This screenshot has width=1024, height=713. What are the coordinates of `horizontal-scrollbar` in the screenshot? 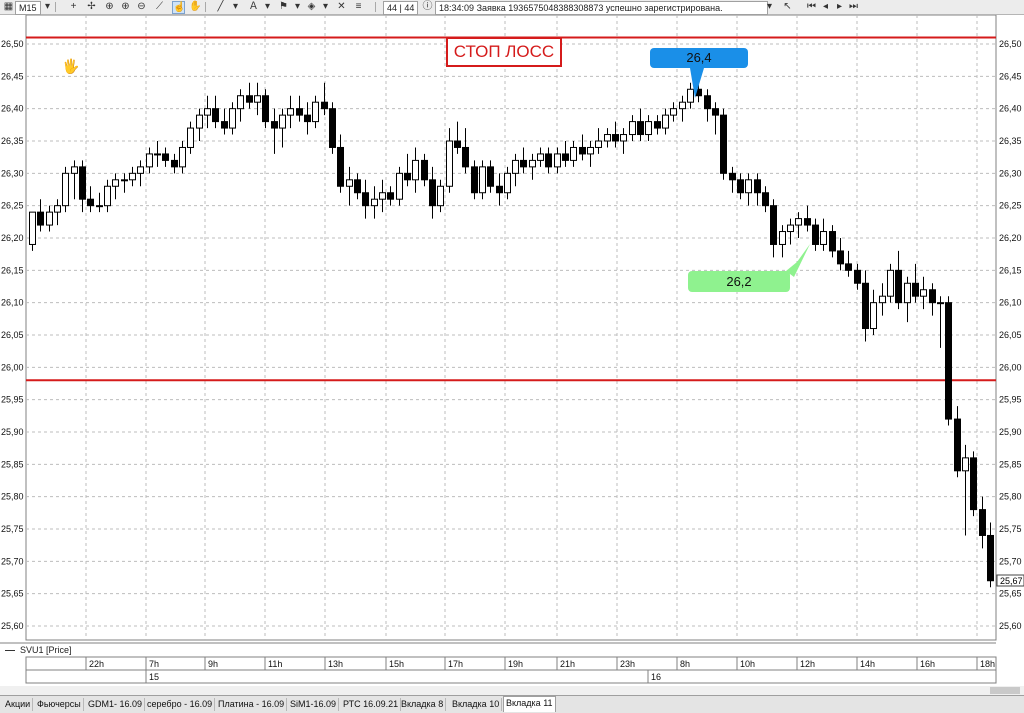 It's located at (512, 690).